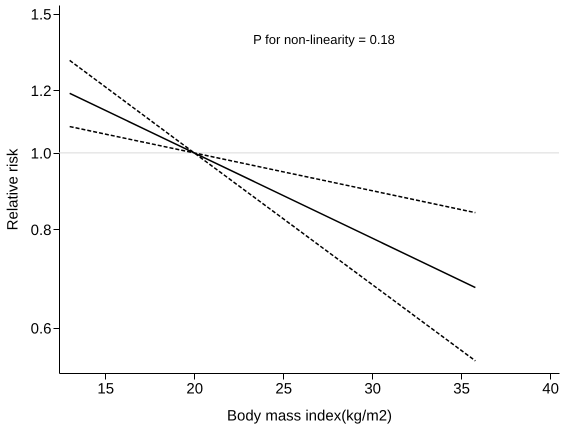 The width and height of the screenshot is (587, 436). What do you see at coordinates (550, 389) in the screenshot?
I see `x-tick-label: 40` at bounding box center [550, 389].